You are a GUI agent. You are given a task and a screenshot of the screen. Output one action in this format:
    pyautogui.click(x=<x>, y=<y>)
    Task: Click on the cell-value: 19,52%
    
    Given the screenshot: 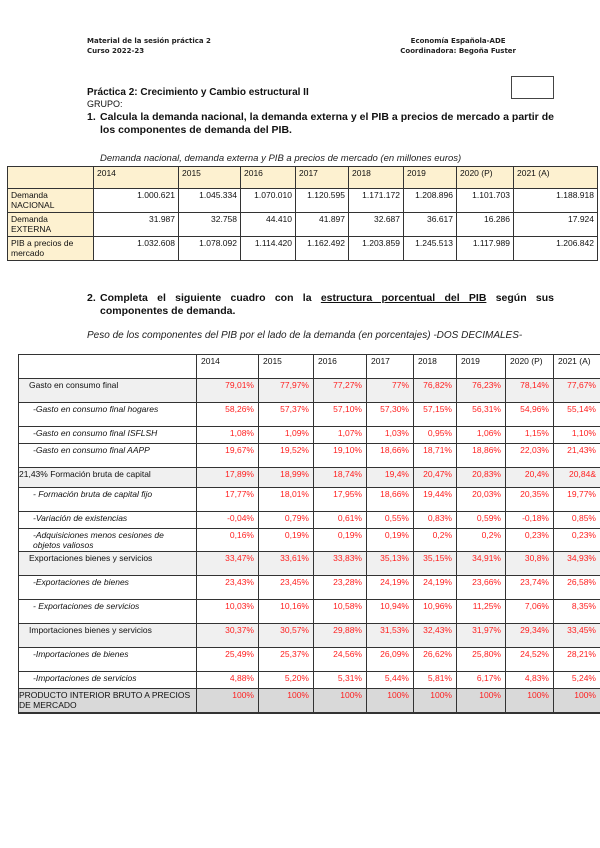 What is the action you would take?
    pyautogui.click(x=286, y=455)
    